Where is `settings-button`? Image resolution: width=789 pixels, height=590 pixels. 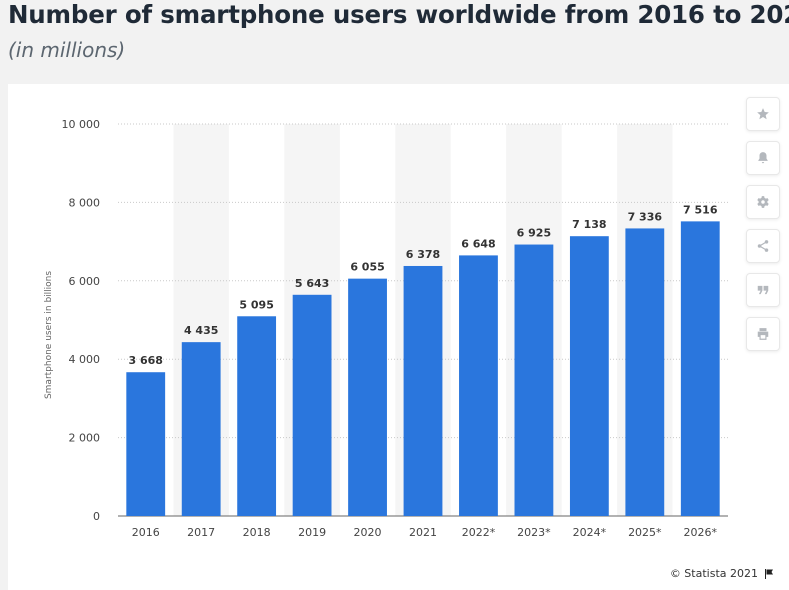
settings-button is located at coordinates (763, 202).